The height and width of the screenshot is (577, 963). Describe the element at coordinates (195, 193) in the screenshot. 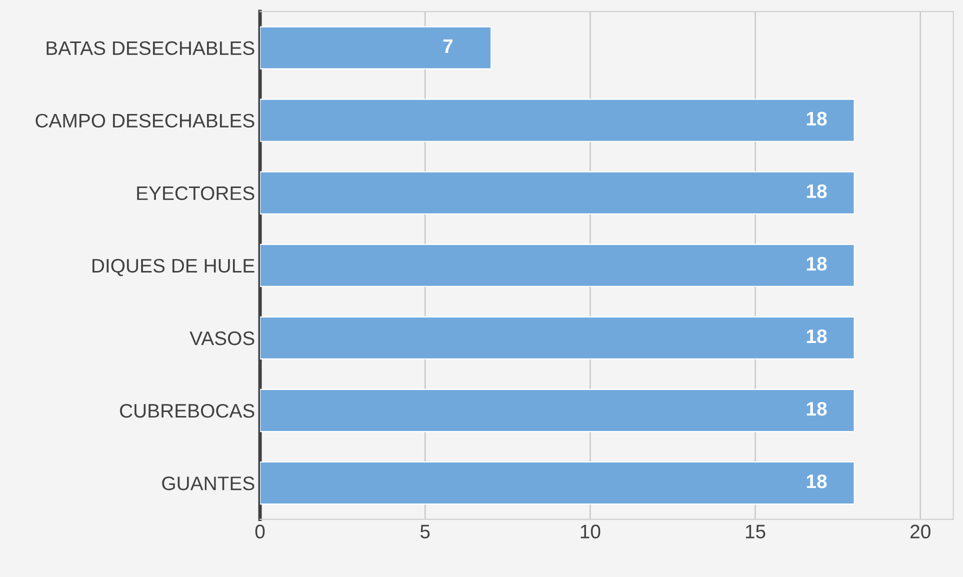

I see `y-tick-label: EYECTORES` at that location.